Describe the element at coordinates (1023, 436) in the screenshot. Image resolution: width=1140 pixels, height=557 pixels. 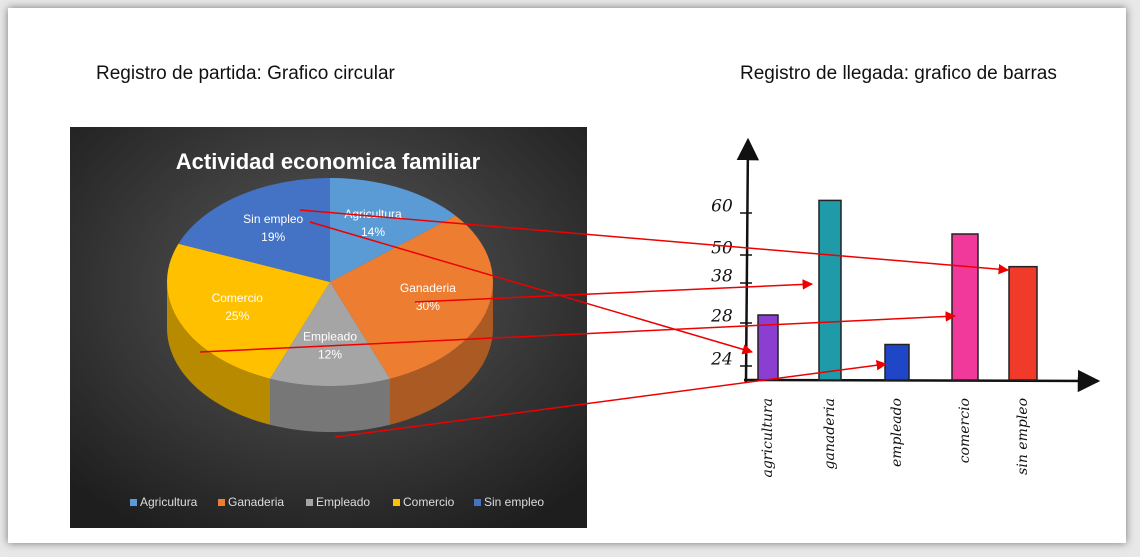
I see `x-tick-label: sin empleo` at that location.